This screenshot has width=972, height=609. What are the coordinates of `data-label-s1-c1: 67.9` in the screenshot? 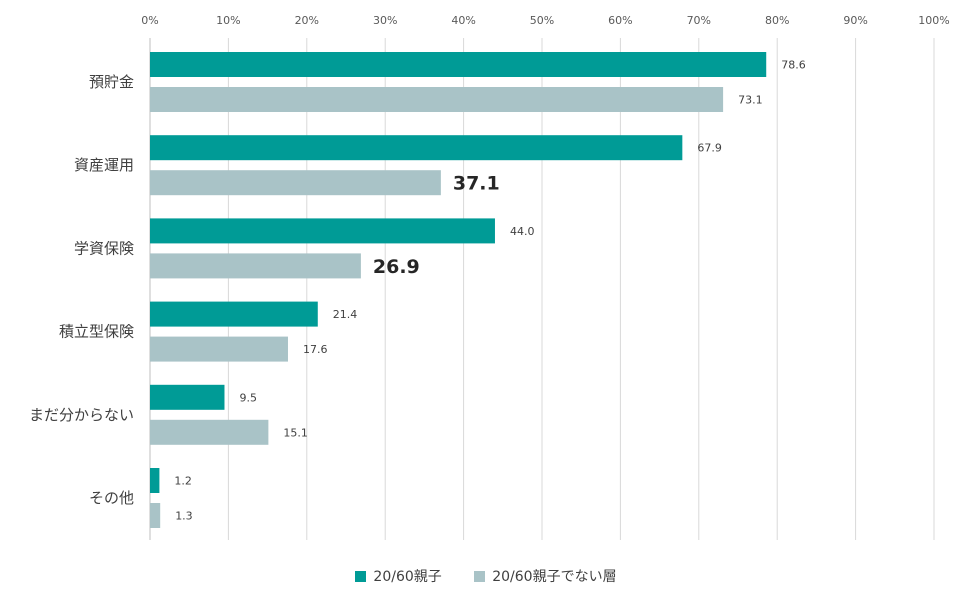 It's located at (709, 148).